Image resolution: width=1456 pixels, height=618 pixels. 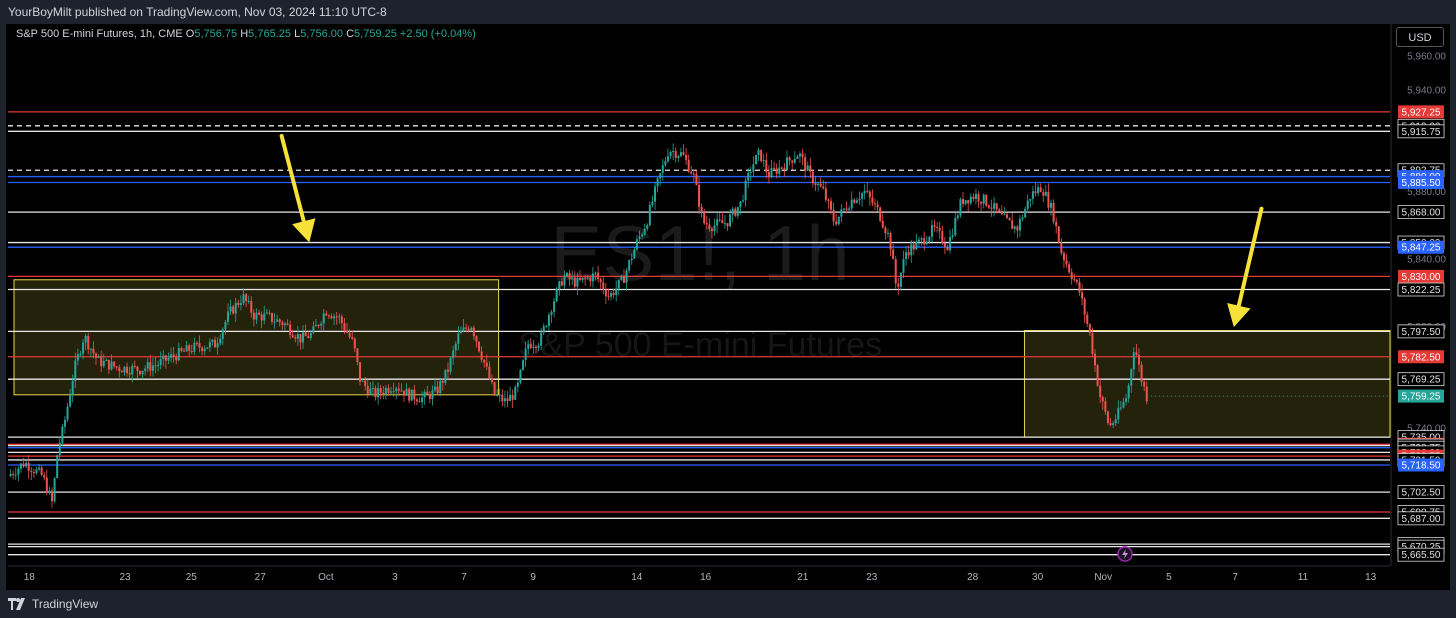 What do you see at coordinates (65, 604) in the screenshot?
I see `tradingview-brand: TradingView` at bounding box center [65, 604].